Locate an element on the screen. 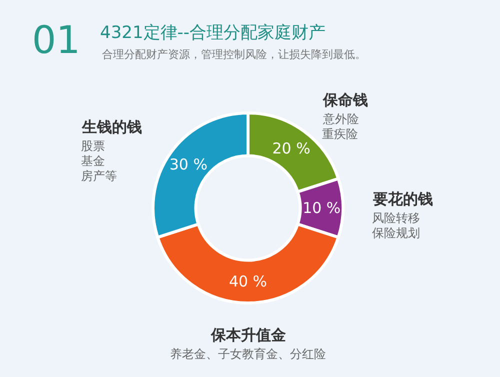 This screenshot has width=500, height=377. slice-label: 保命钱 is located at coordinates (345, 100).